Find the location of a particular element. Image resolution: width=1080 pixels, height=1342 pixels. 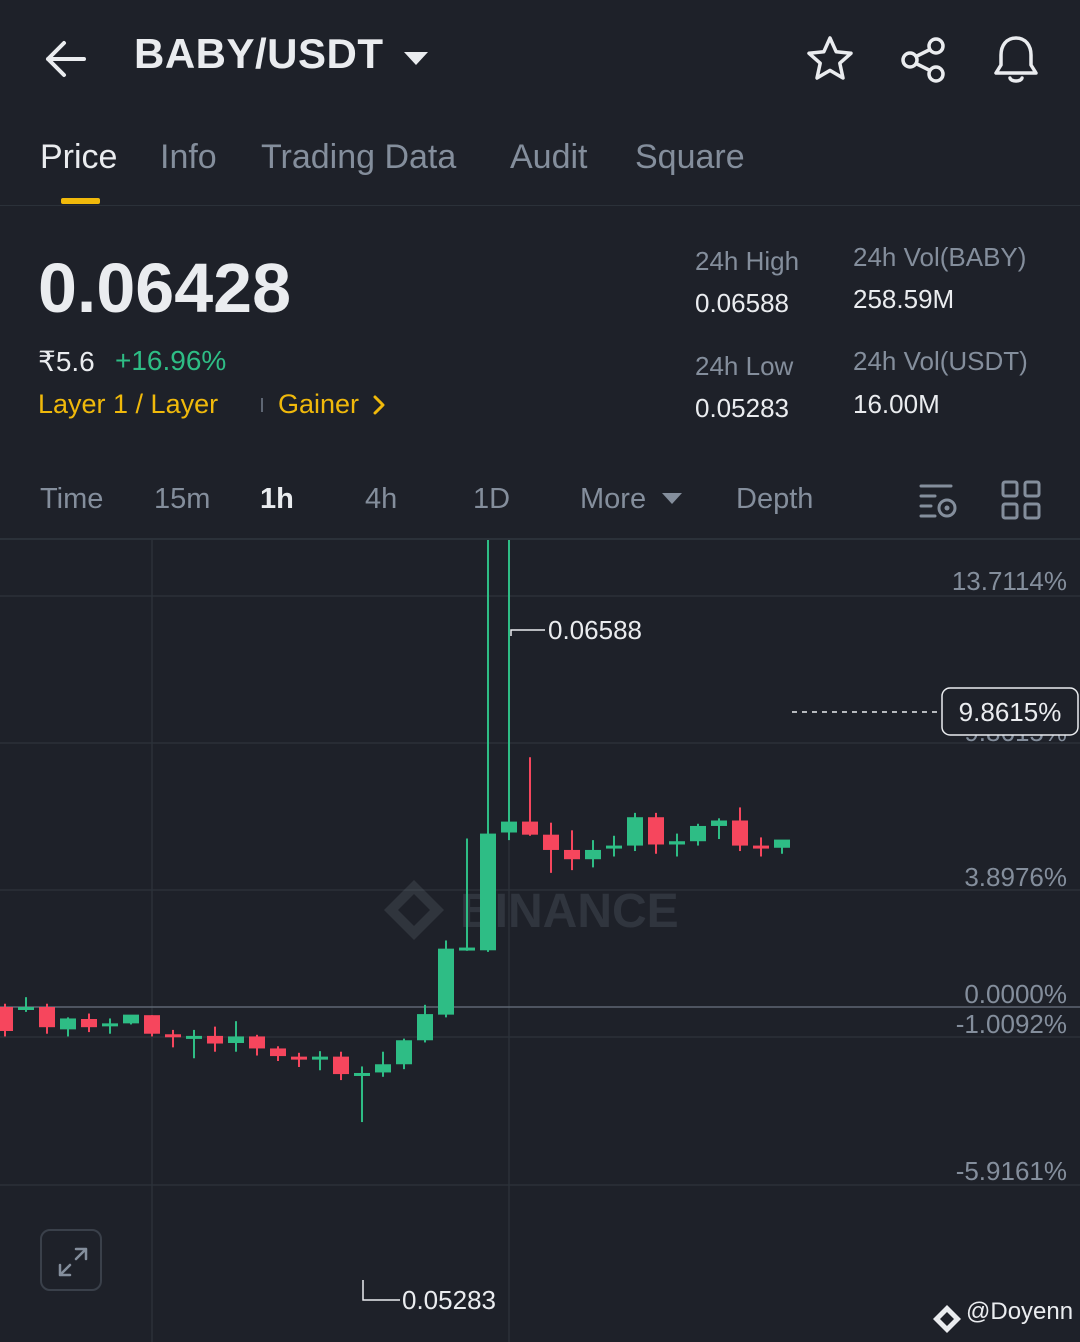

current-change-label: 9.8615% is located at coordinates (1010, 712).